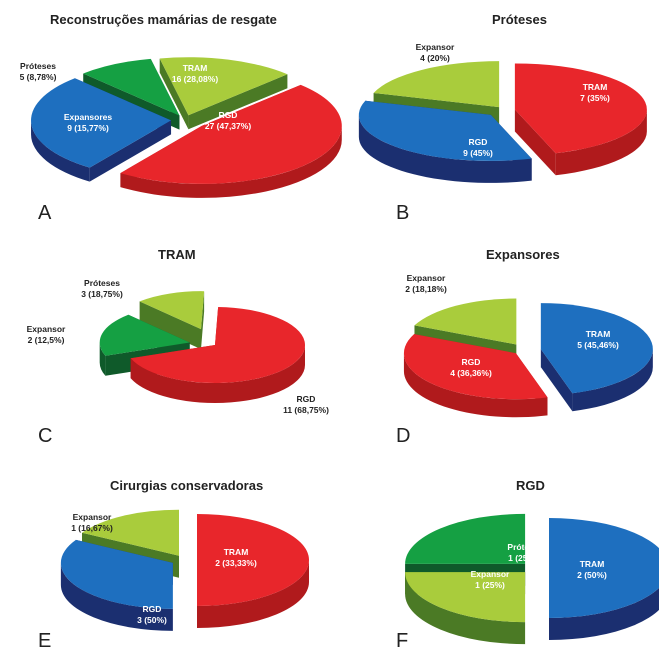  Describe the element at coordinates (402, 641) in the screenshot. I see `panel-letter: F` at that location.